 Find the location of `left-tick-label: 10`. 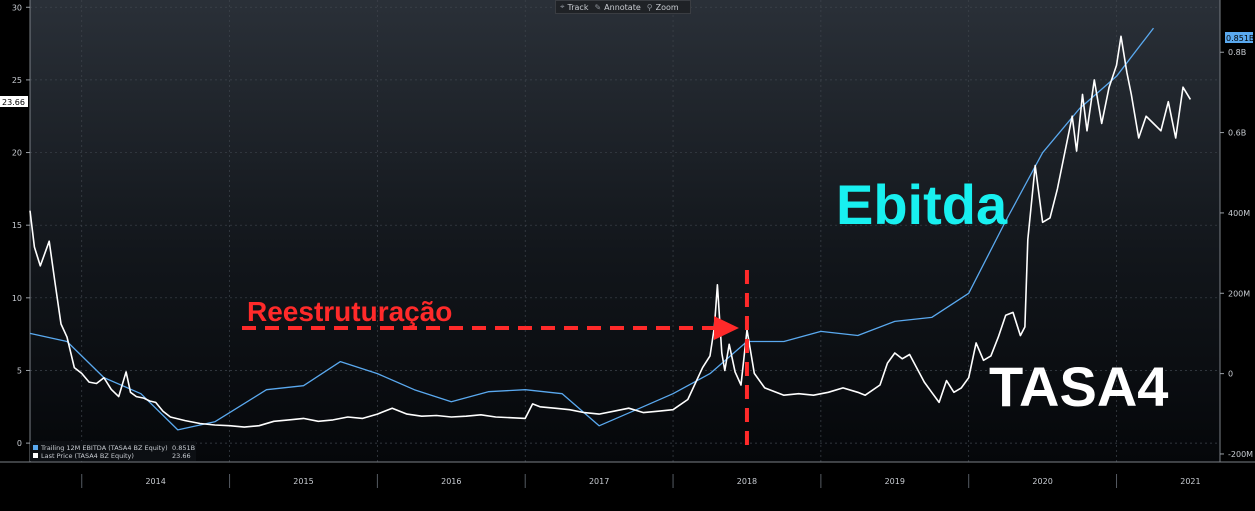

left-tick-label: 10 is located at coordinates (17, 298).